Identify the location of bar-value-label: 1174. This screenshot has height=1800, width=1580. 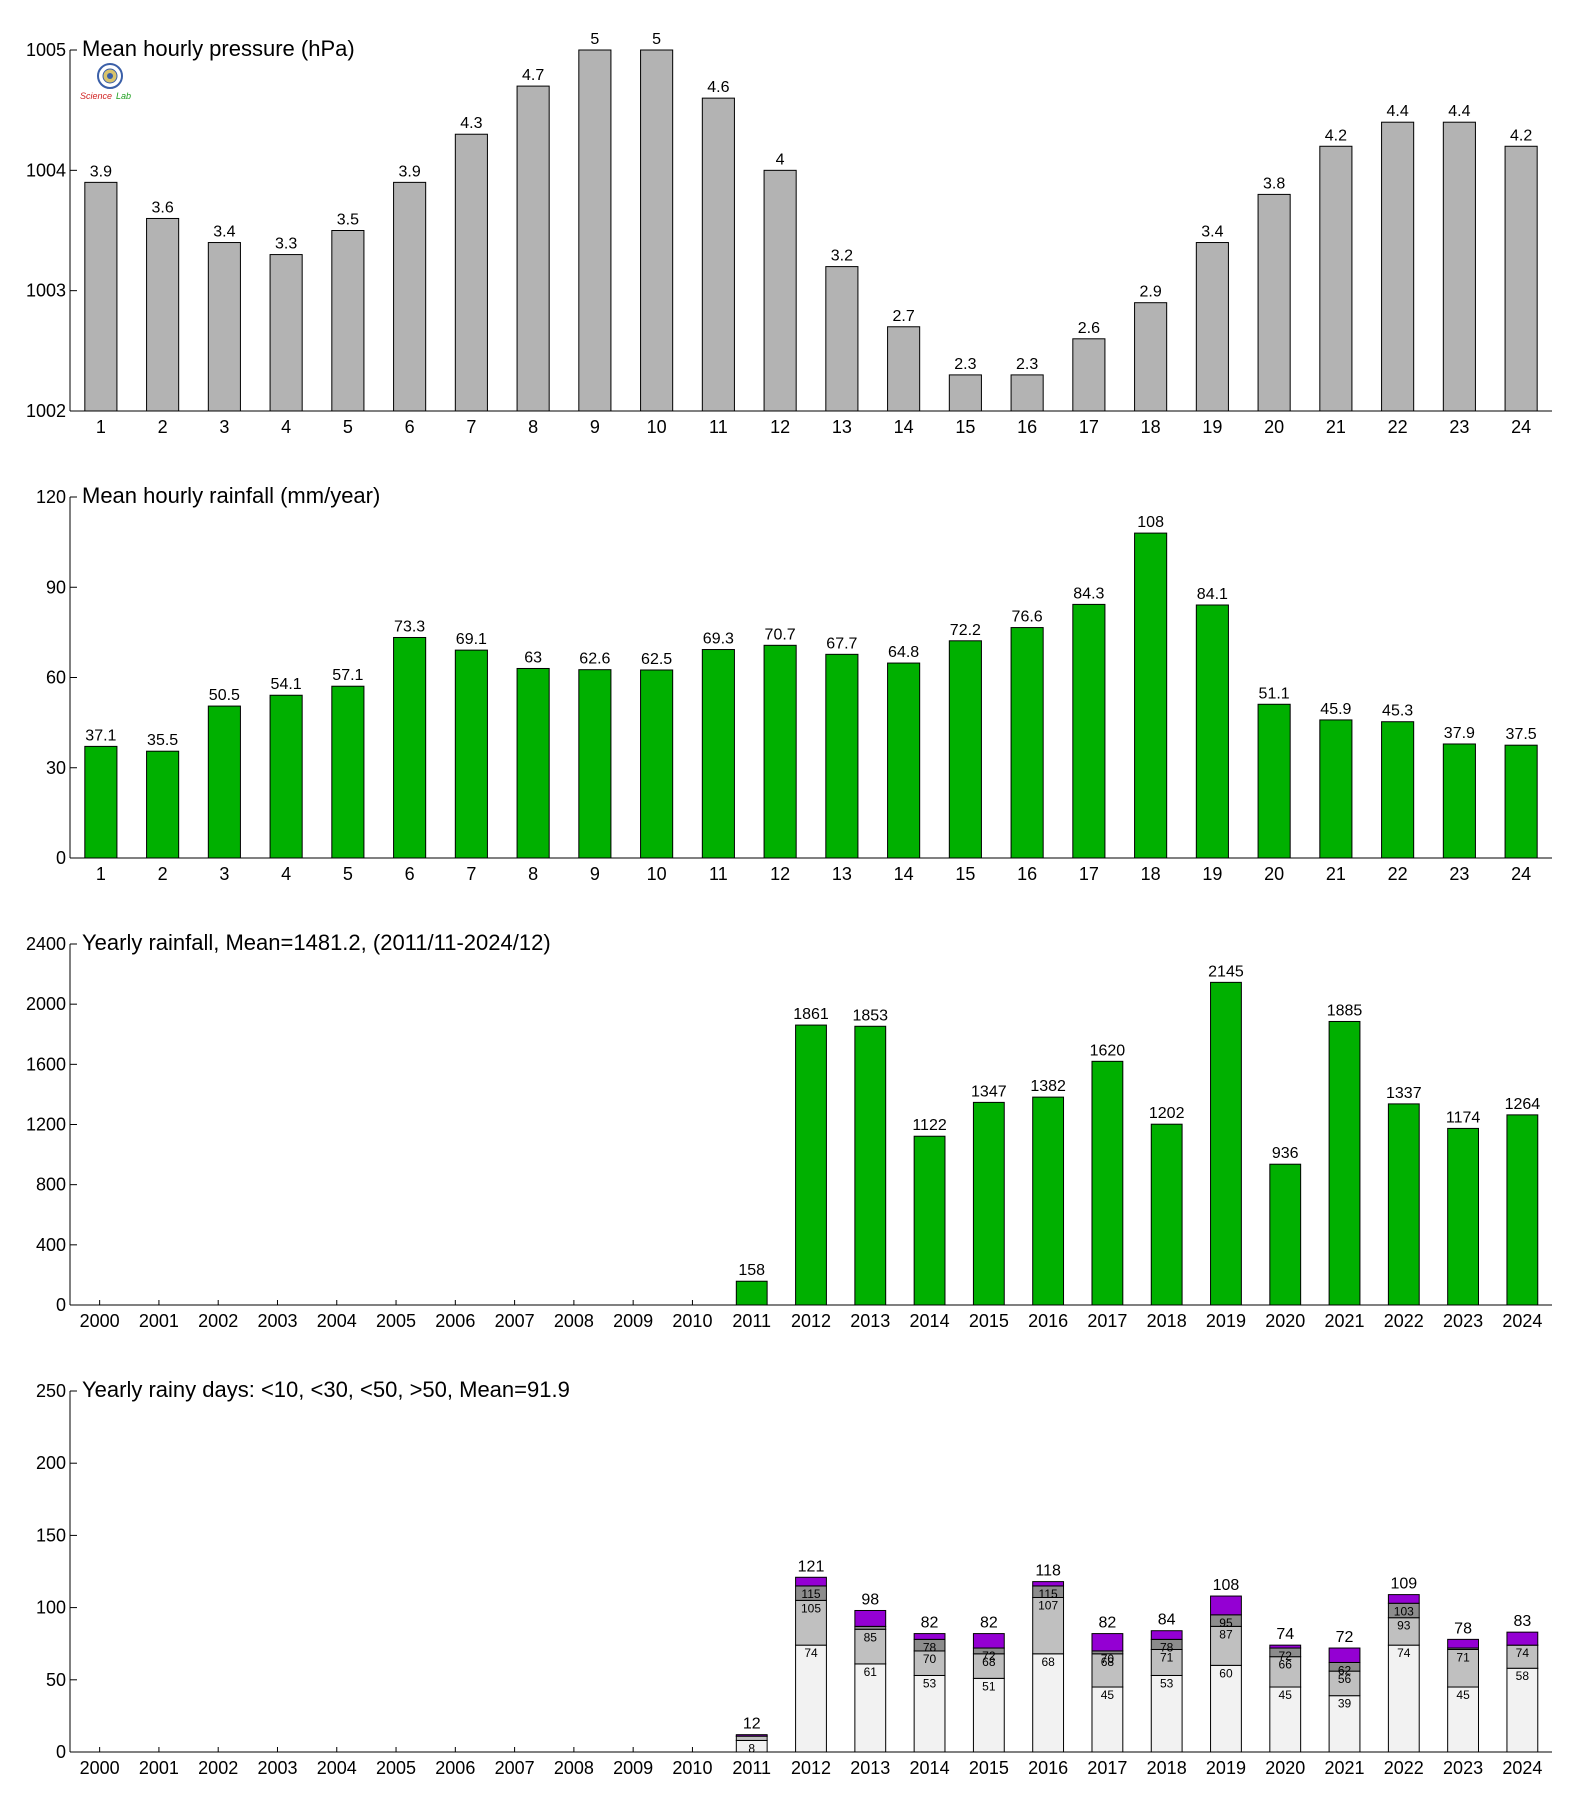
(1463, 1117).